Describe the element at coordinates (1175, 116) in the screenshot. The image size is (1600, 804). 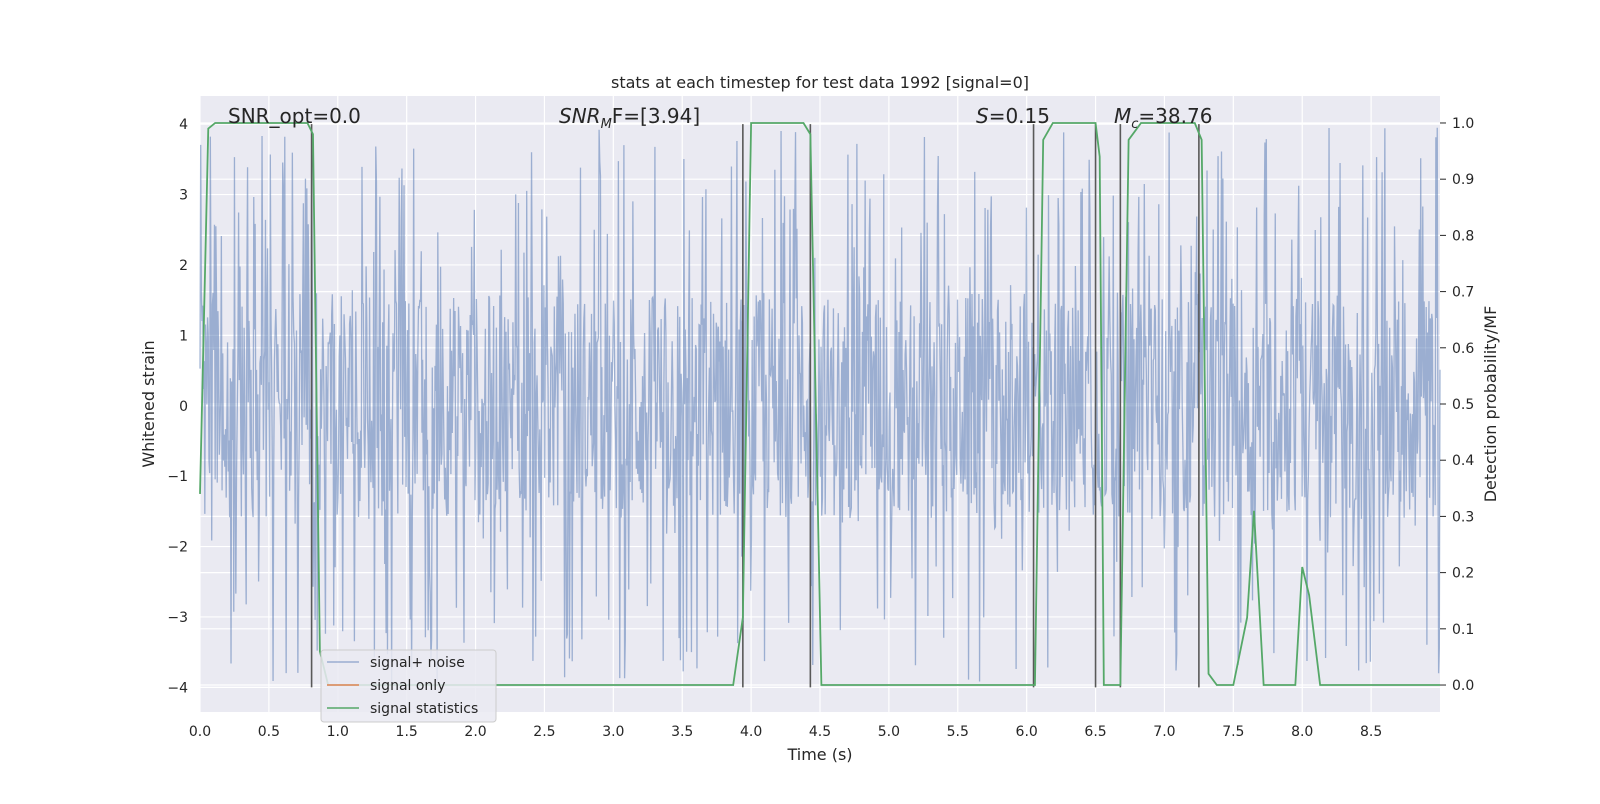
I see `annotation-mc-rest: =38.76` at that location.